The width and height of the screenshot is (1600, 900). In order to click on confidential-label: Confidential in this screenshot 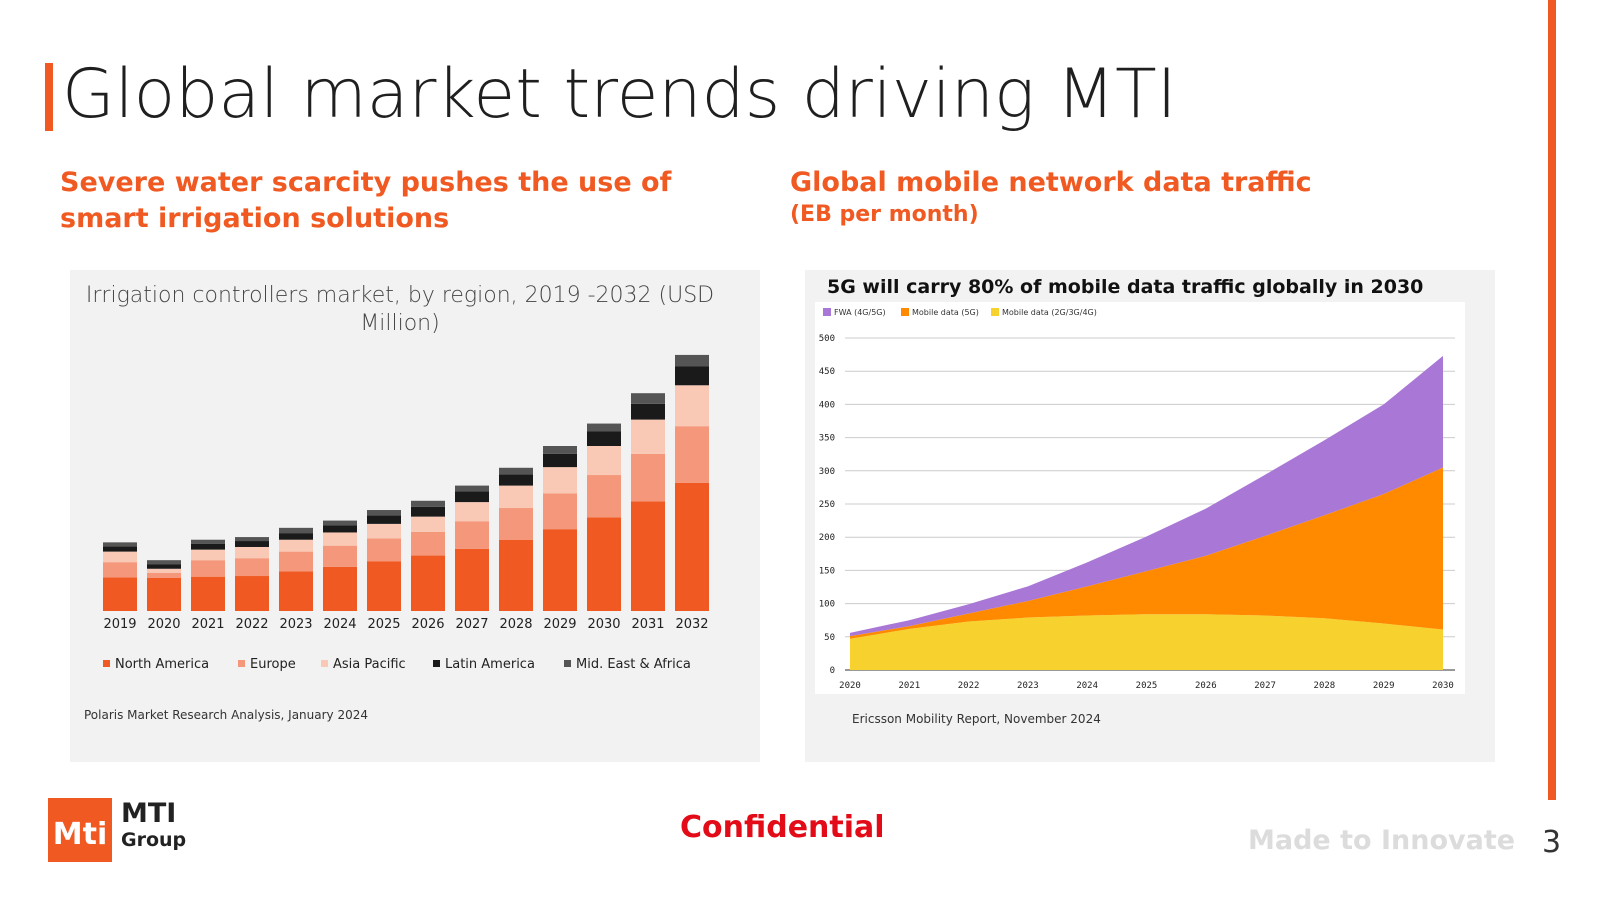, I will do `click(782, 827)`.